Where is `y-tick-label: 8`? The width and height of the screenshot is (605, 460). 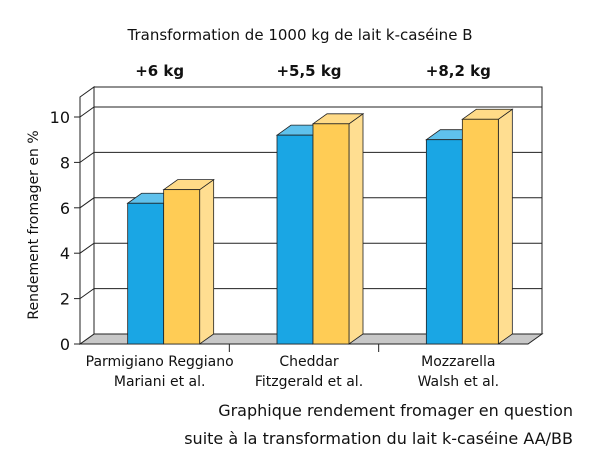 y-tick-label: 8 is located at coordinates (65, 162).